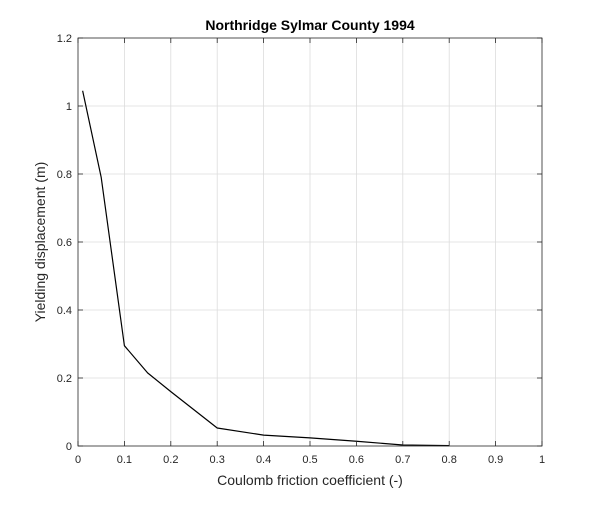  What do you see at coordinates (542, 460) in the screenshot?
I see `x-tick-label: 1` at bounding box center [542, 460].